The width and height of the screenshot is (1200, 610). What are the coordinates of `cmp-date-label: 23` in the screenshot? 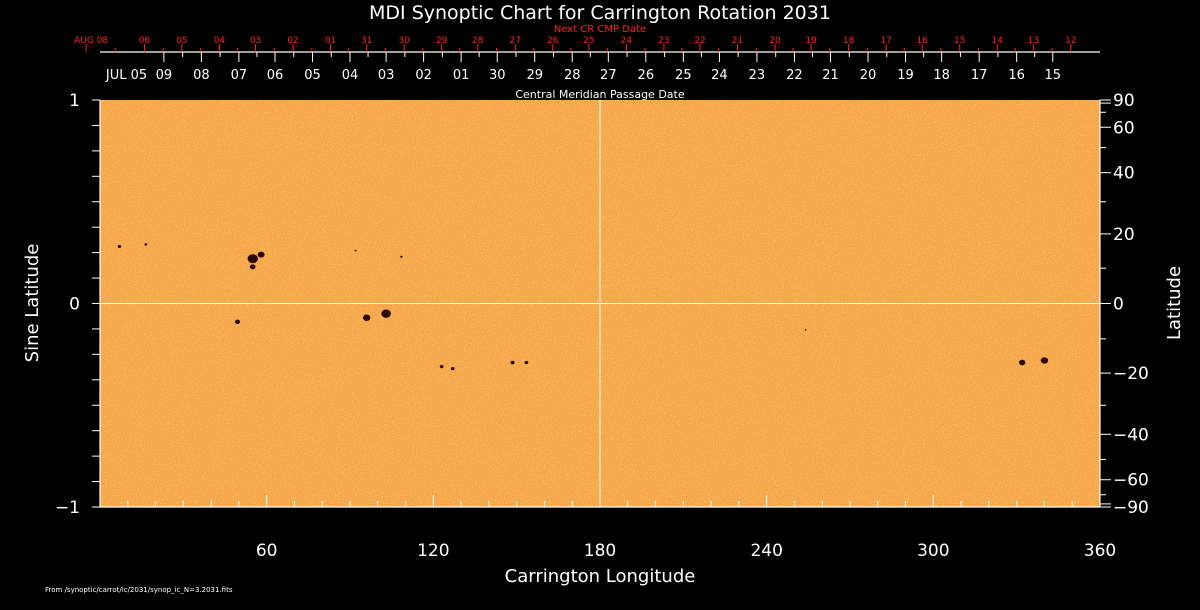 It's located at (757, 75).